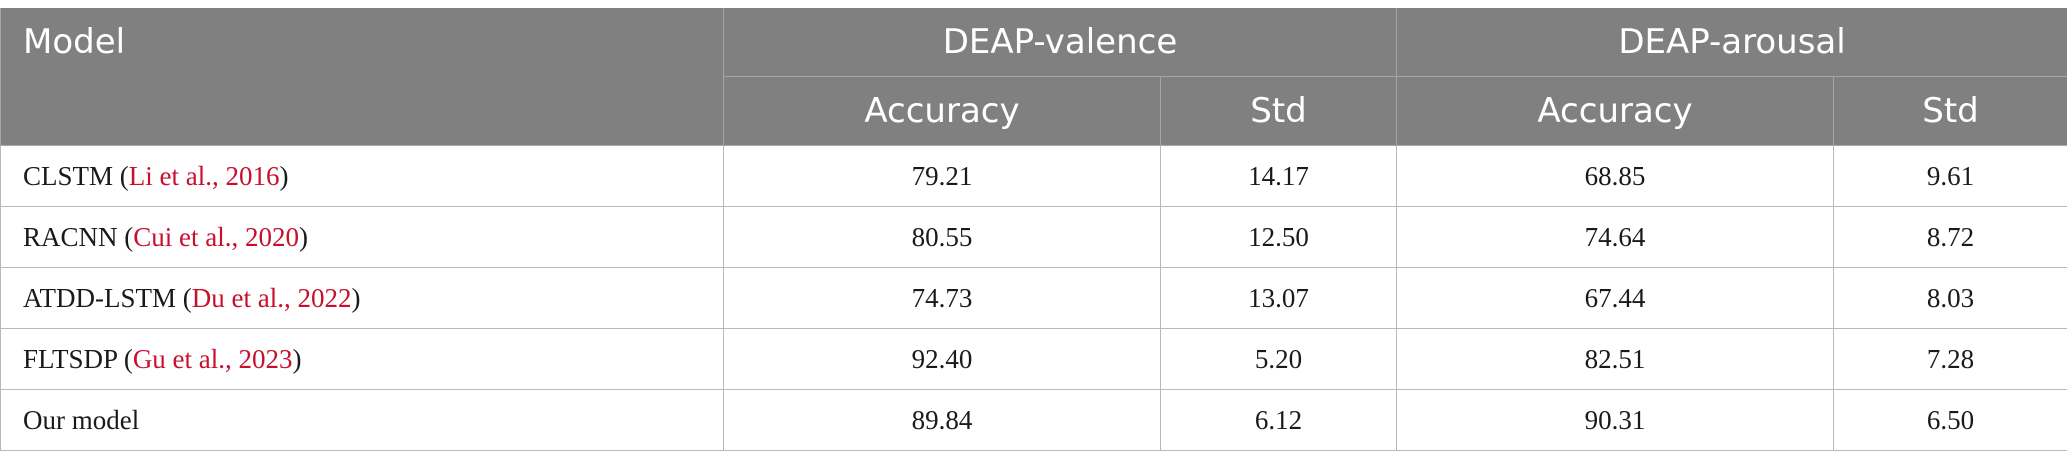 Image resolution: width=2067 pixels, height=471 pixels. Describe the element at coordinates (1950, 176) in the screenshot. I see `arousal-std-cell: 9.61` at that location.